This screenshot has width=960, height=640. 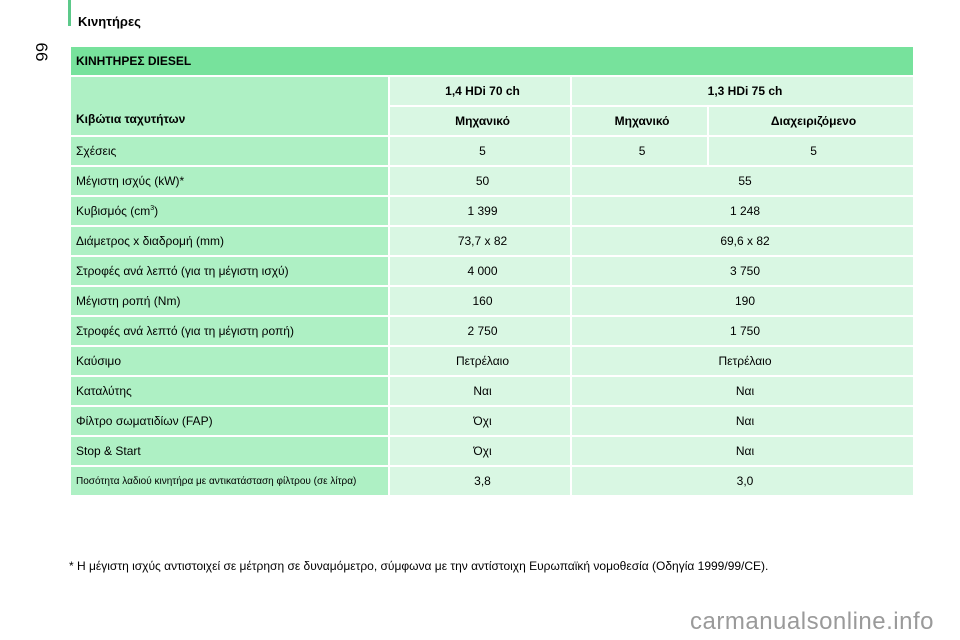 I want to click on row-label-end: ), so click(x=156, y=211).